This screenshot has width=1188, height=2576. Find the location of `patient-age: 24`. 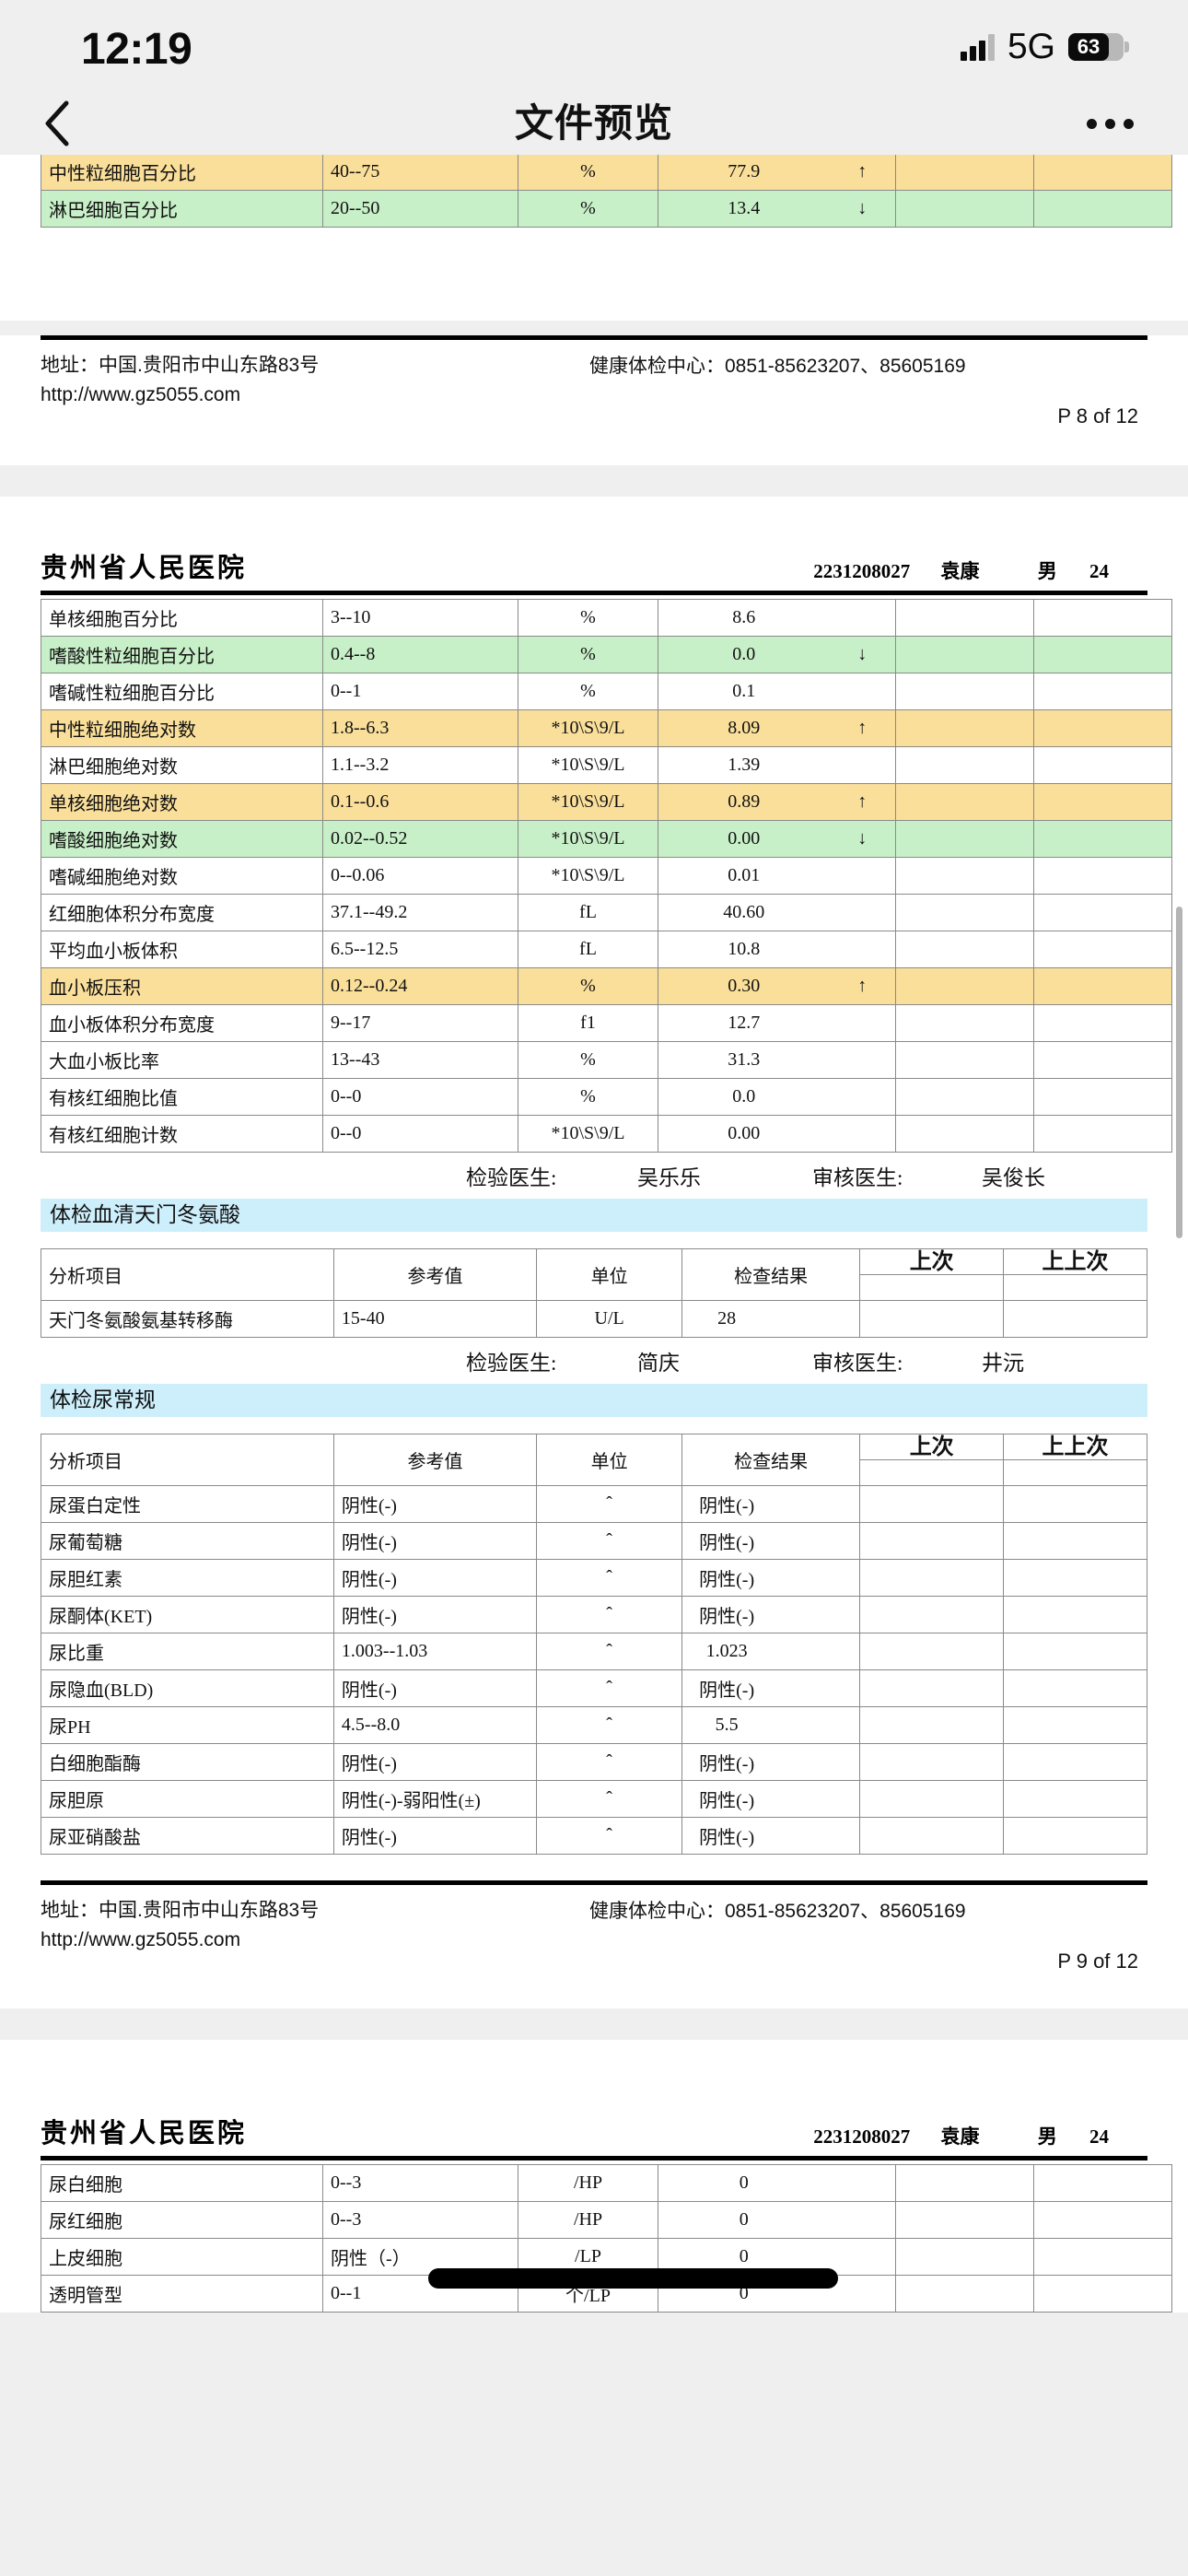

patient-age: 24 is located at coordinates (1099, 571).